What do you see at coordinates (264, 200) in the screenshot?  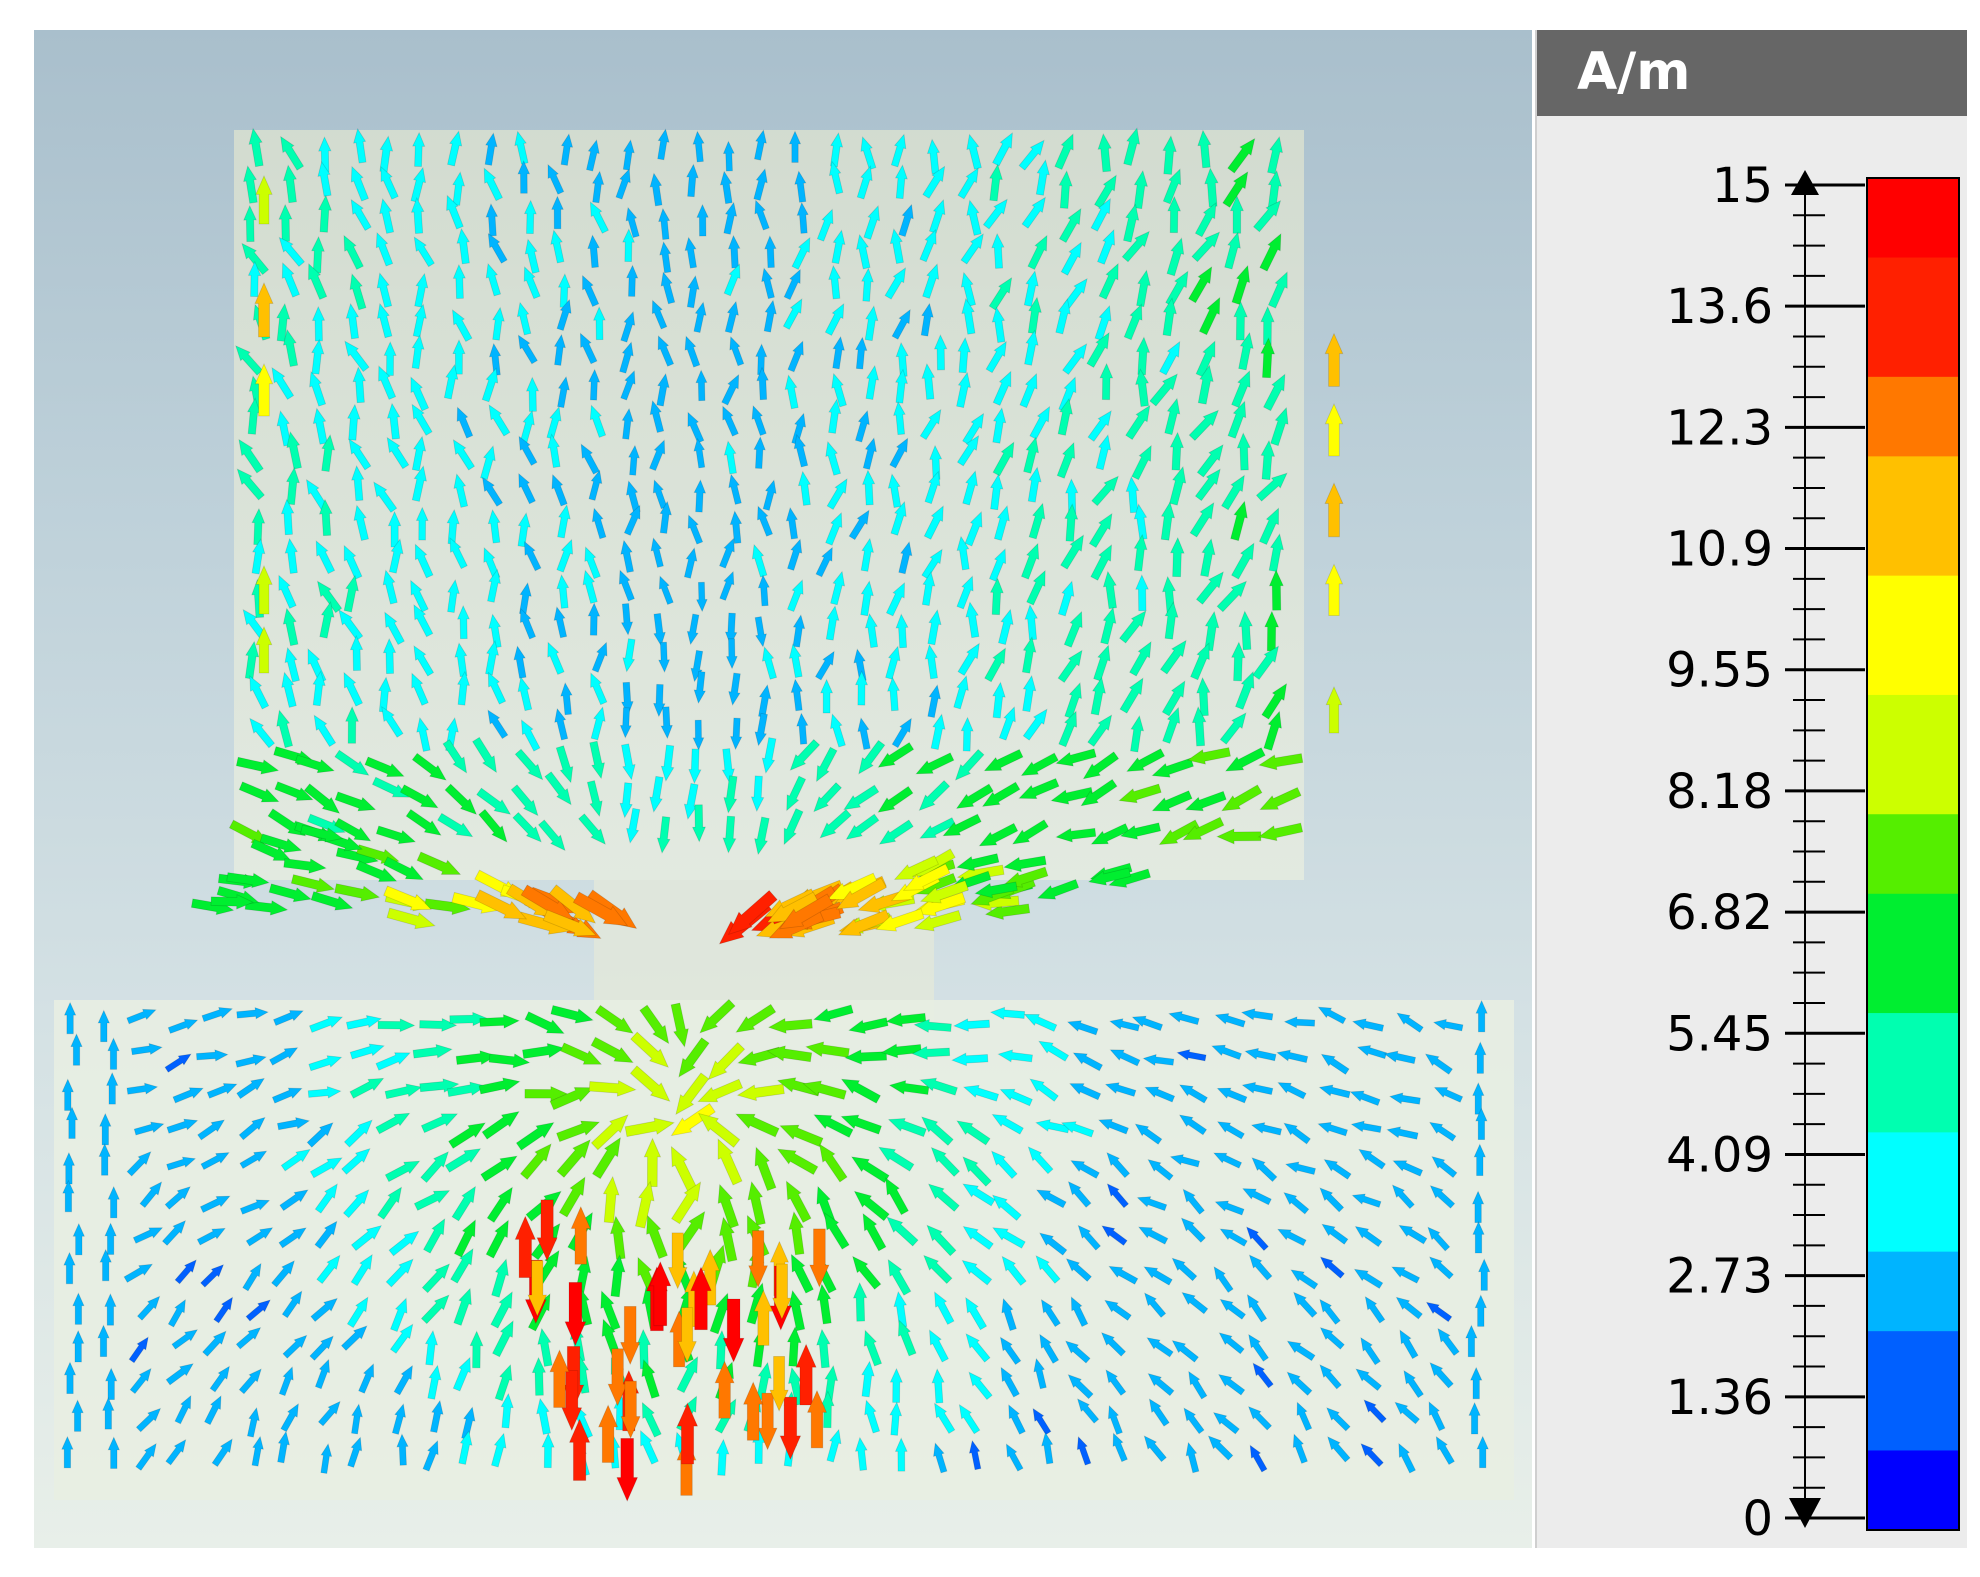 I see `edge-current-arrow` at bounding box center [264, 200].